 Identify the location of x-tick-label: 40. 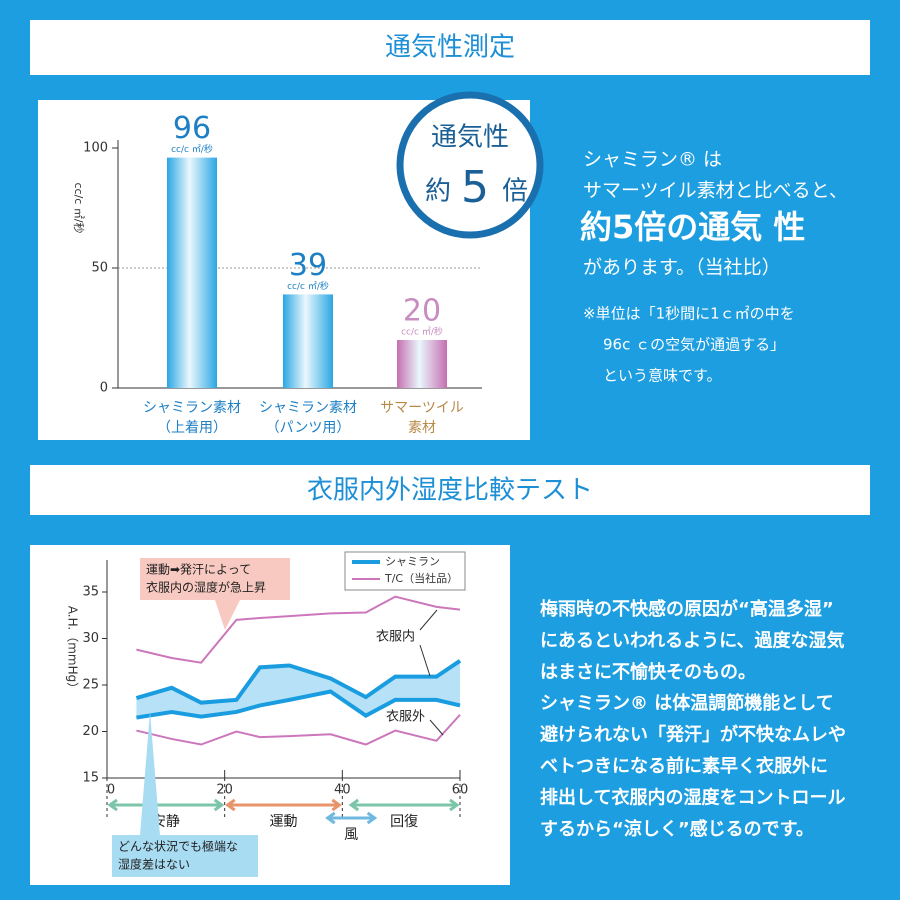
(342, 790).